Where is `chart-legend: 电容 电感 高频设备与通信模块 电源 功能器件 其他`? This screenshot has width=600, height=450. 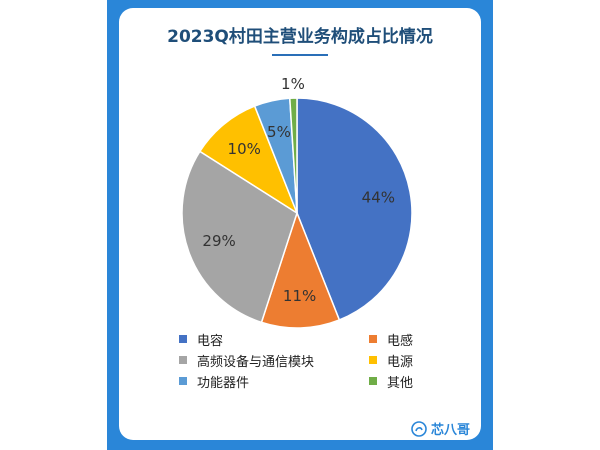 chart-legend: 电容 电感 高频设备与通信模块 电源 功能器件 其他 is located at coordinates (319, 360).